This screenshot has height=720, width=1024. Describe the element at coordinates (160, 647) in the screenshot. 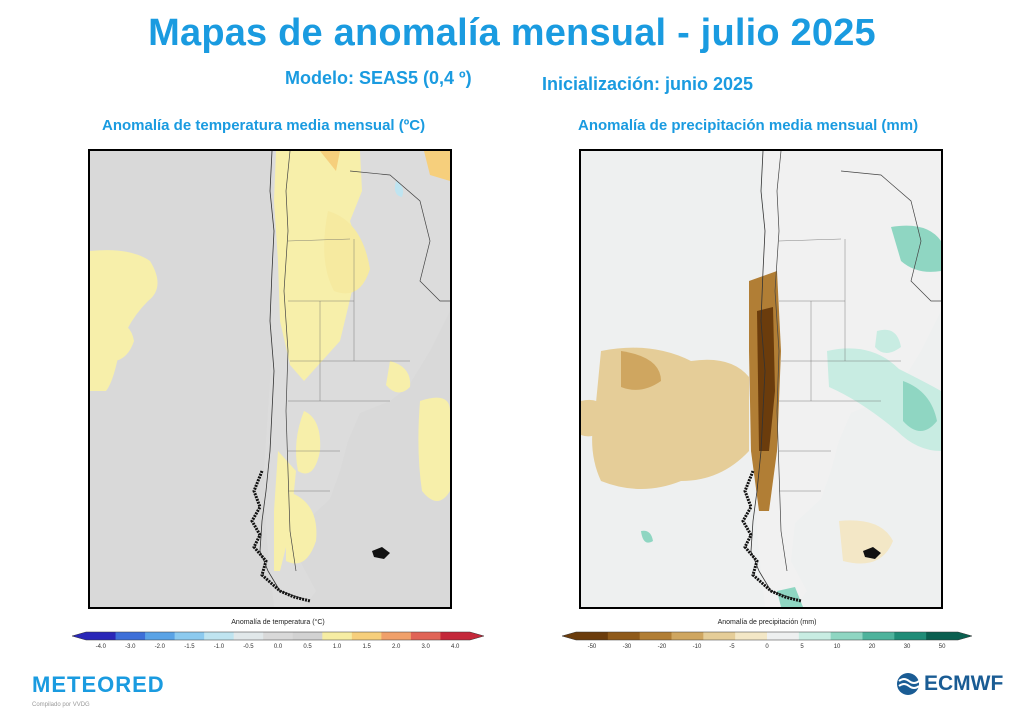

I see `colorbar-tick-label: -2.0` at that location.